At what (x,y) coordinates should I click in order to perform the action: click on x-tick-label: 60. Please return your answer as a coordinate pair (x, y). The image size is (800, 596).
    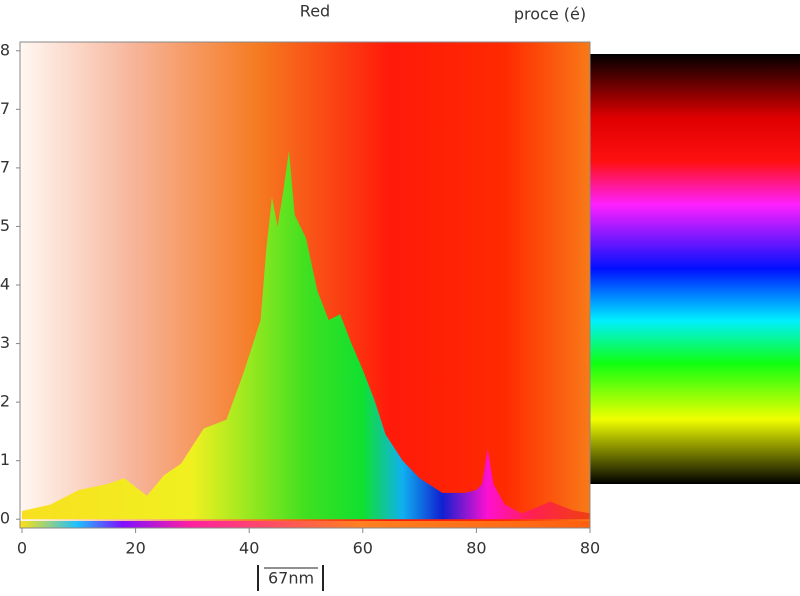
    Looking at the image, I should click on (363, 548).